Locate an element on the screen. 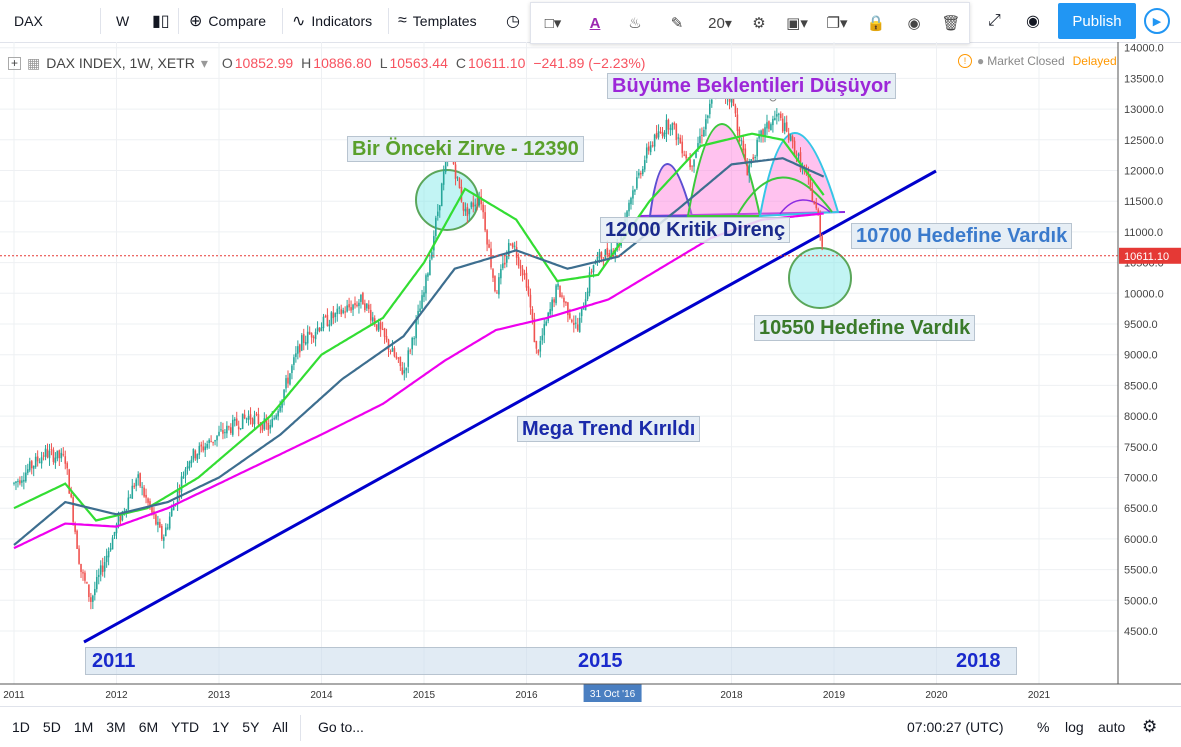 The width and height of the screenshot is (1181, 747). font-size-select: 20▾ is located at coordinates (720, 23).